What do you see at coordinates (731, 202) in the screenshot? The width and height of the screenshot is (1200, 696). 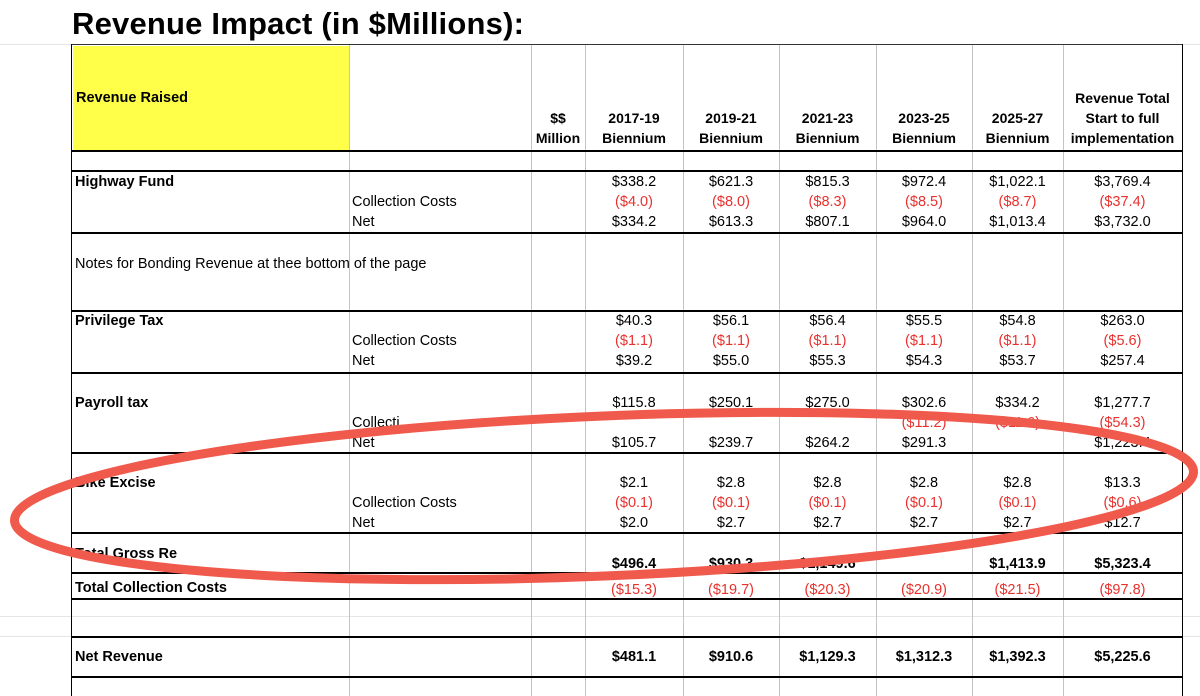 I see `table-cell-value: ($8.0)` at bounding box center [731, 202].